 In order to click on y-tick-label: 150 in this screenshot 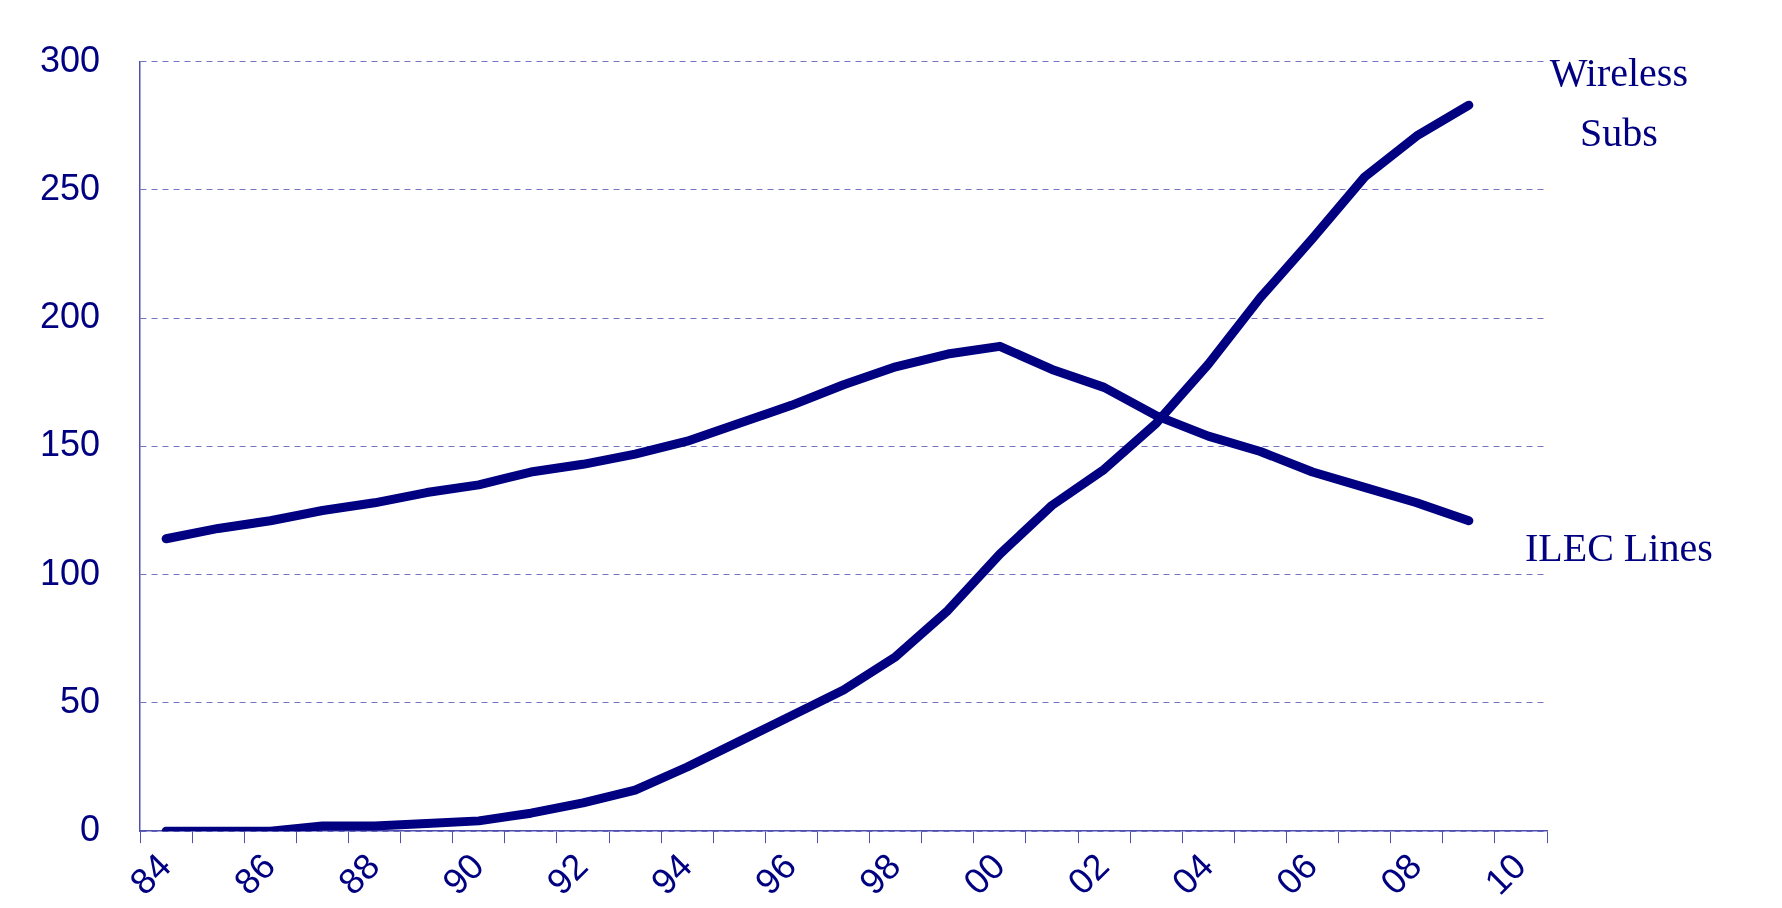, I will do `click(70, 444)`.